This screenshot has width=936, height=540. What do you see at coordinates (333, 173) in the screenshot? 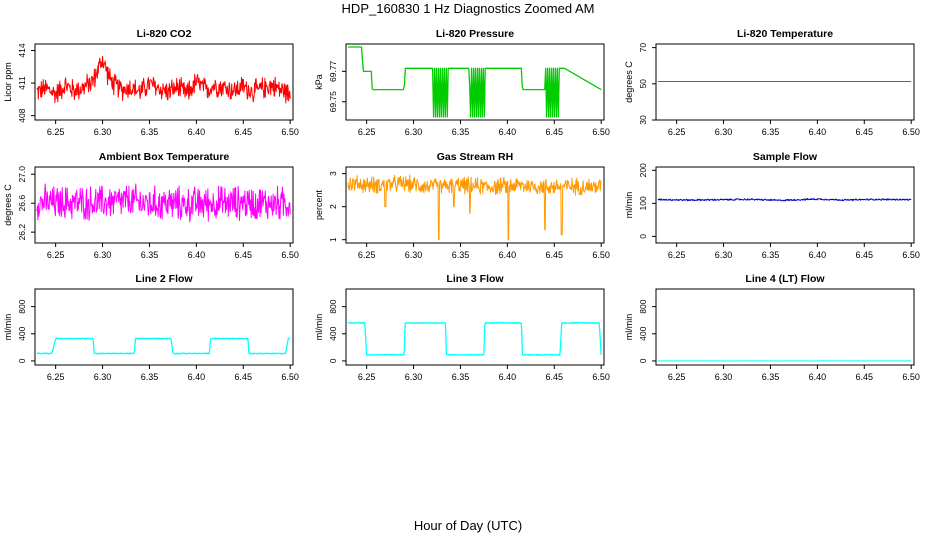
I see `y-tick-label: 3` at bounding box center [333, 173].